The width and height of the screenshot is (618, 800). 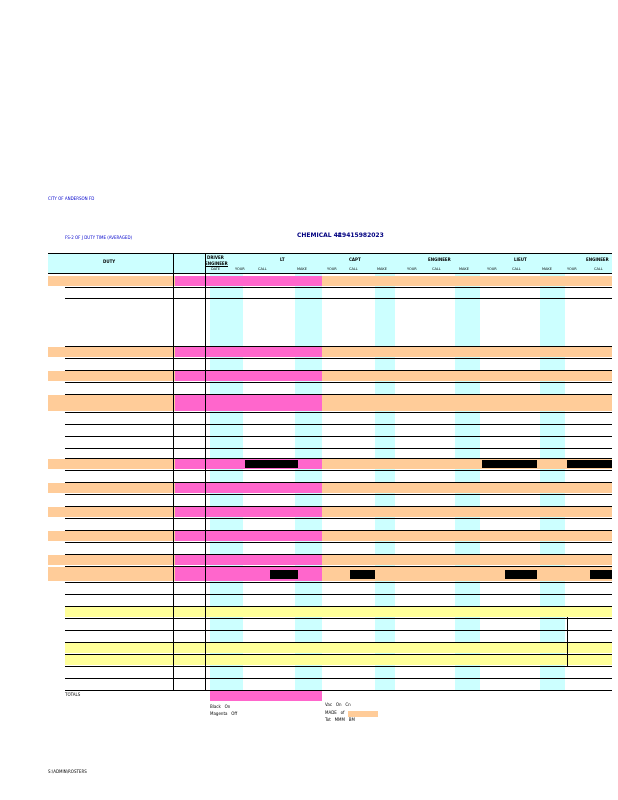 I want to click on subcol-label: DATE, so click(x=216, y=269).